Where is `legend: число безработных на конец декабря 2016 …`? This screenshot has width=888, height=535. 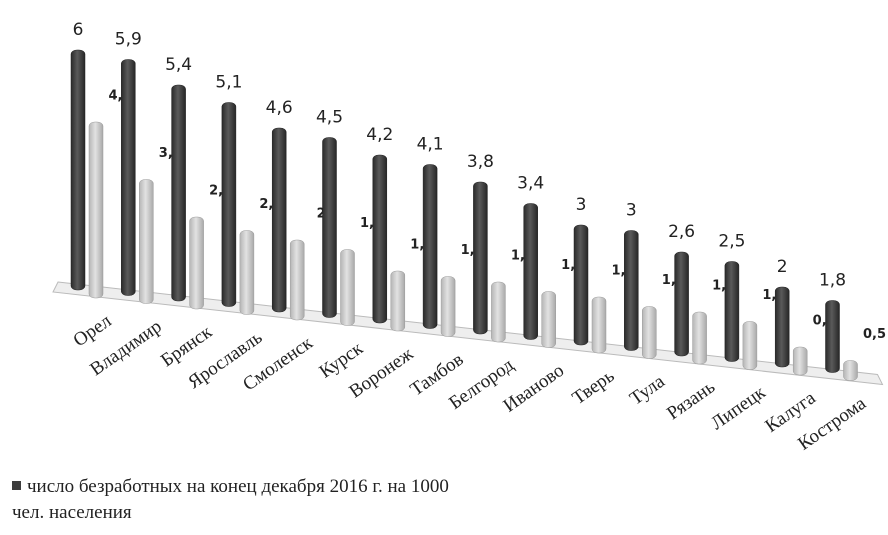 legend: число безработных на конец декабря 2016 … is located at coordinates (247, 500).